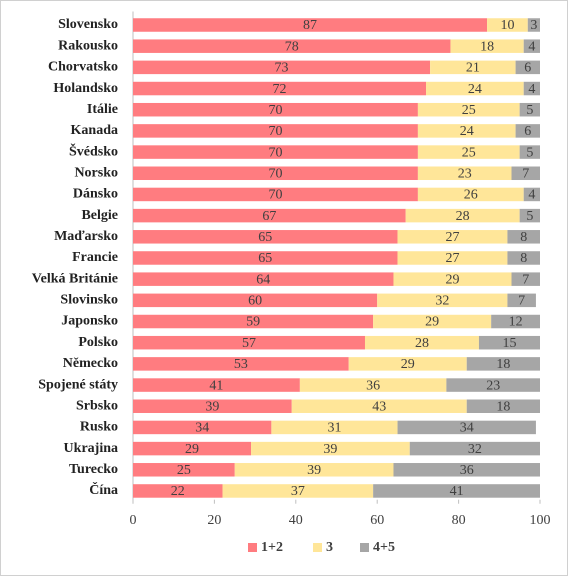  What do you see at coordinates (133, 520) in the screenshot?
I see `x-tick-label: 0` at bounding box center [133, 520].